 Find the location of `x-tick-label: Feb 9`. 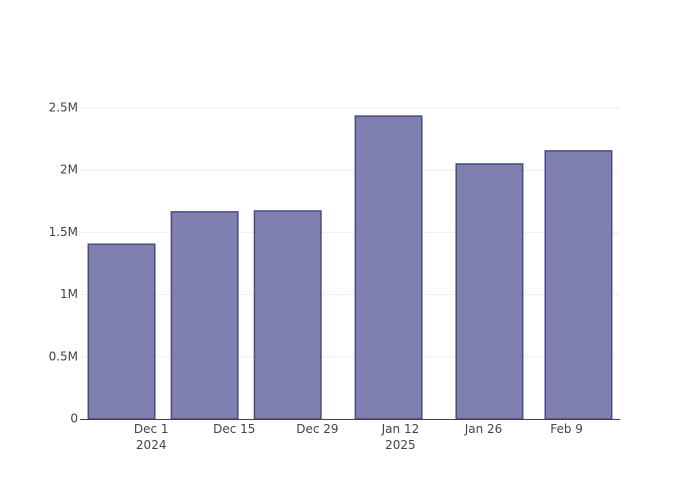

x-tick-label: Feb 9 is located at coordinates (566, 429).